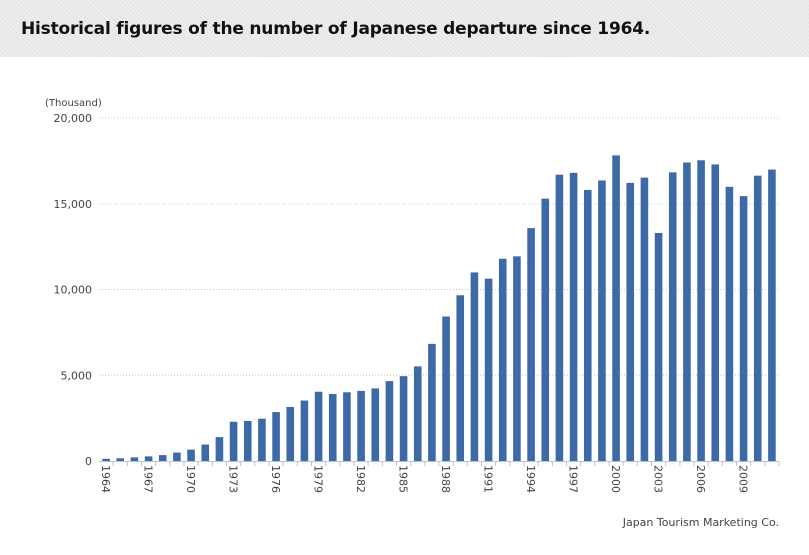  What do you see at coordinates (446, 388) in the screenshot?
I see `bar-1988` at bounding box center [446, 388].